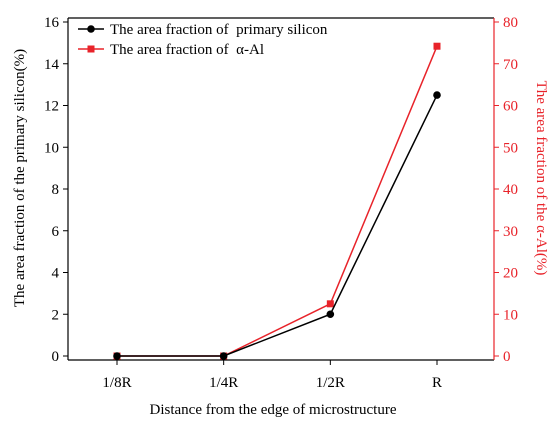 This screenshot has width=550, height=428. Describe the element at coordinates (510, 190) in the screenshot. I see `y-right-tick-label: 40` at that location.